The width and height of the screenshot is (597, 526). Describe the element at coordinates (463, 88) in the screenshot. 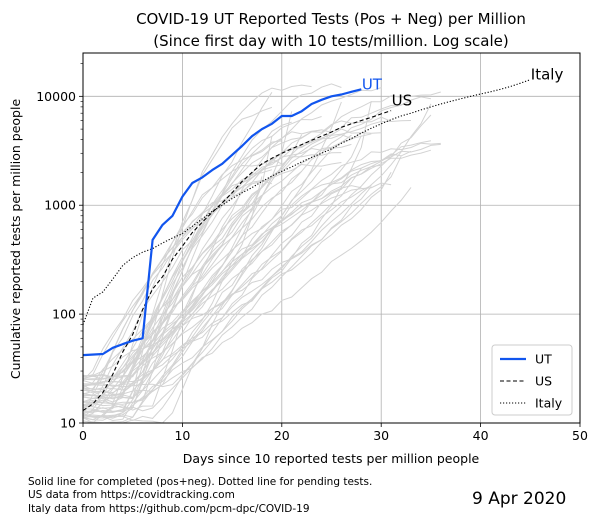

I see `line-labels: UT US Italy` at that location.